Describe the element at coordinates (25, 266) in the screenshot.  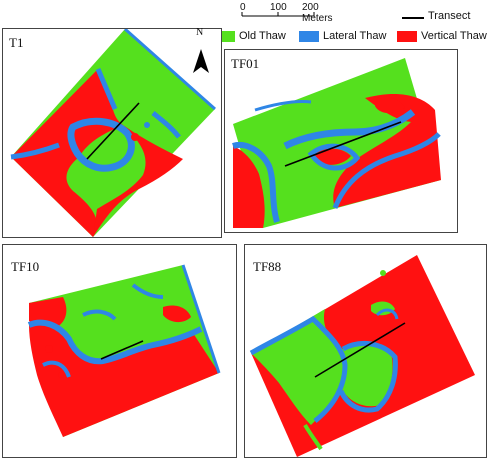
I see `panel-title-tf10: TF10` at that location.